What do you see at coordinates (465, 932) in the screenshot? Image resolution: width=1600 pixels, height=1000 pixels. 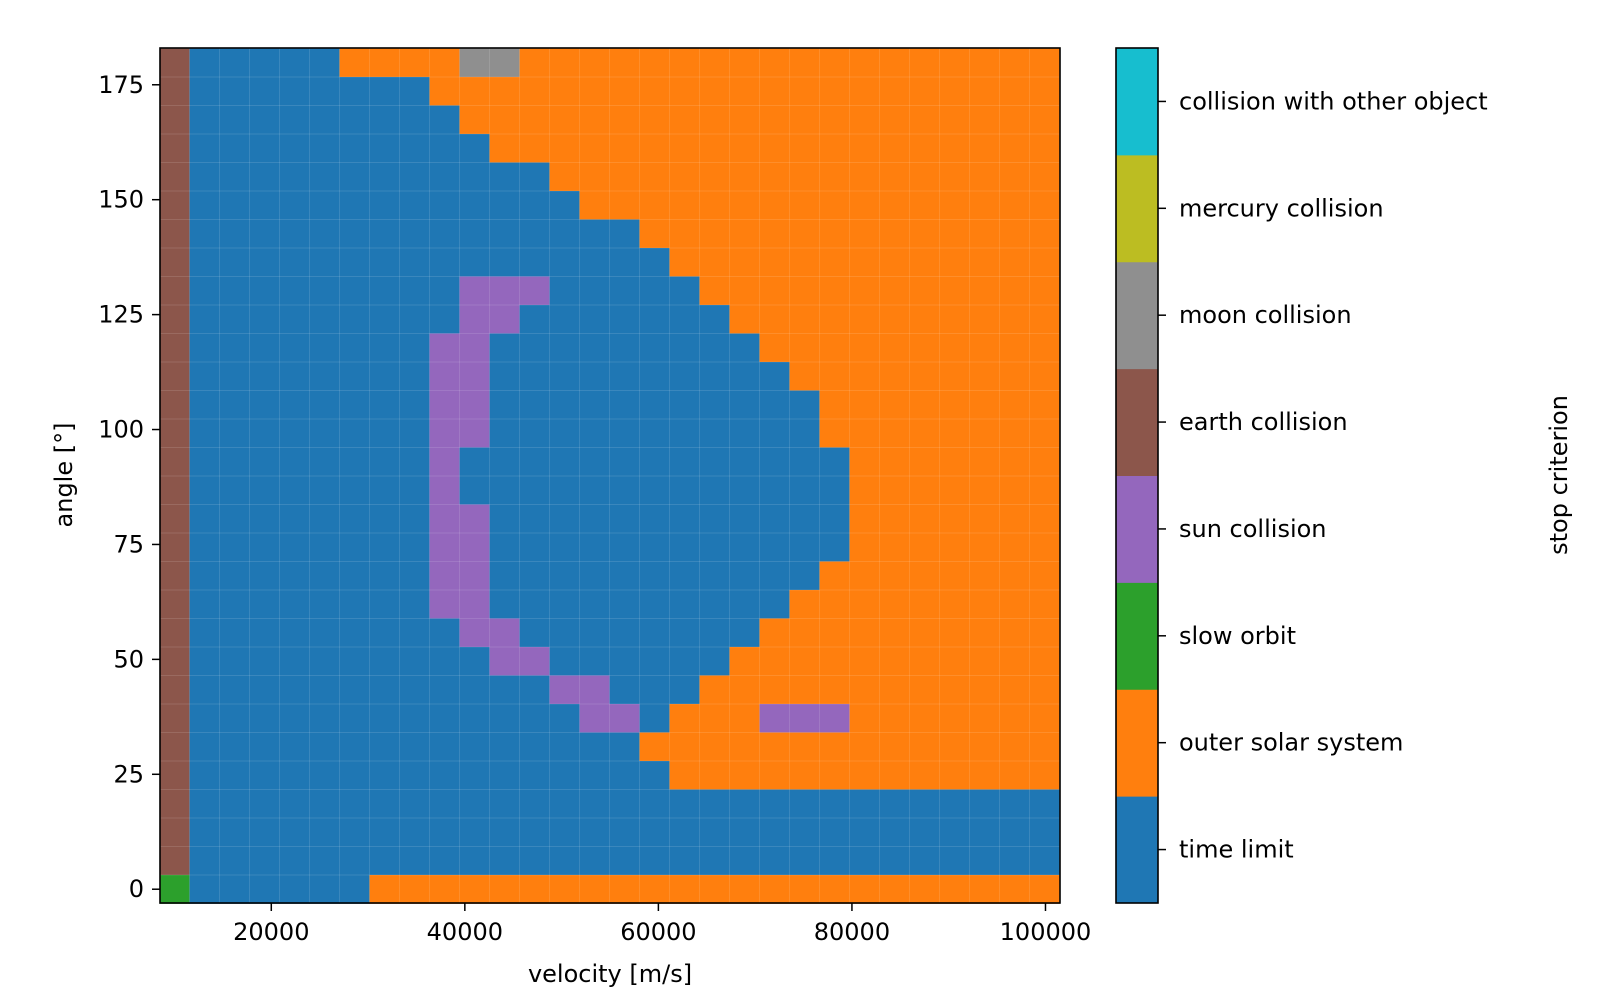 I see `x-tick-label: 40000` at bounding box center [465, 932].